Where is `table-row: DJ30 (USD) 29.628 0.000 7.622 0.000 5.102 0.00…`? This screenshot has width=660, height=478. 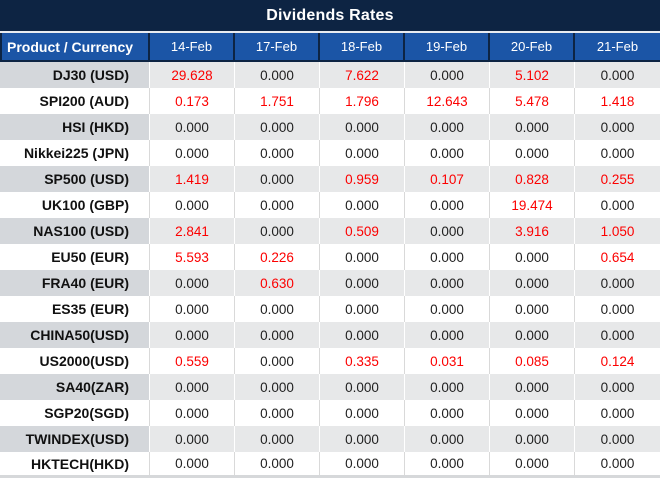 table-row: DJ30 (USD) 29.628 0.000 7.622 0.000 5.102 0.00… is located at coordinates (330, 75).